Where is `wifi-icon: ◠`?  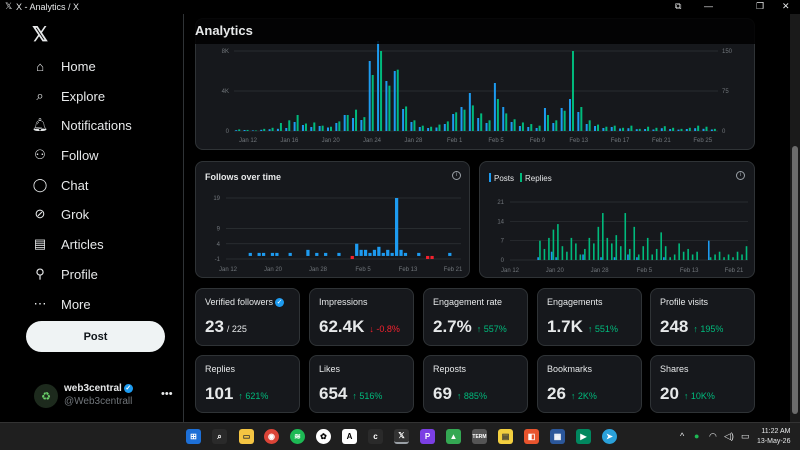
wifi-icon: ◠ is located at coordinates (713, 436).